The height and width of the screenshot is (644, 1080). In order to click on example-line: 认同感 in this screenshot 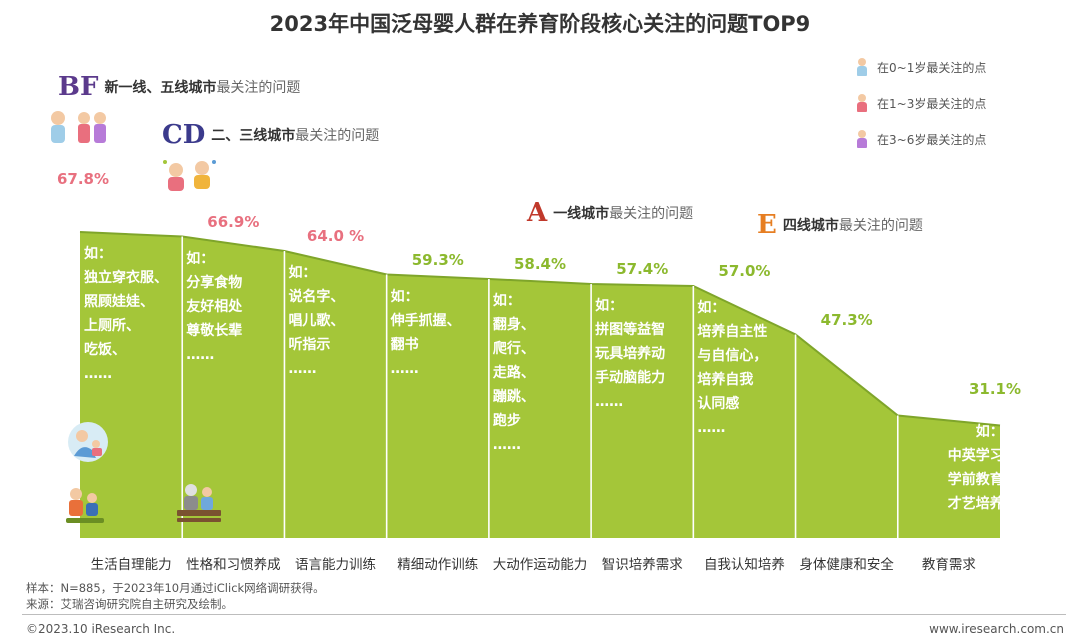, I will do `click(718, 404)`.